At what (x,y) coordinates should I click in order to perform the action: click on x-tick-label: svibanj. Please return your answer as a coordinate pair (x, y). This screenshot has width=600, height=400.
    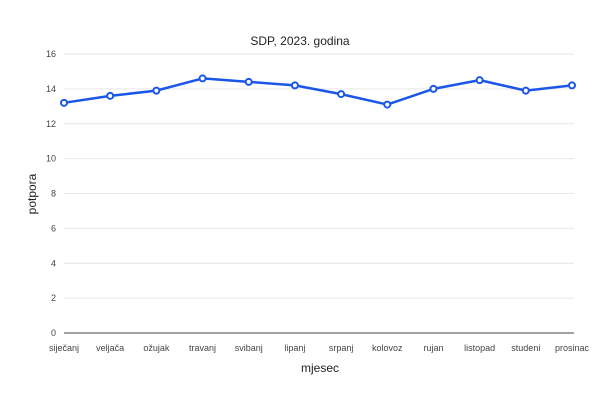
    Looking at the image, I should click on (249, 348).